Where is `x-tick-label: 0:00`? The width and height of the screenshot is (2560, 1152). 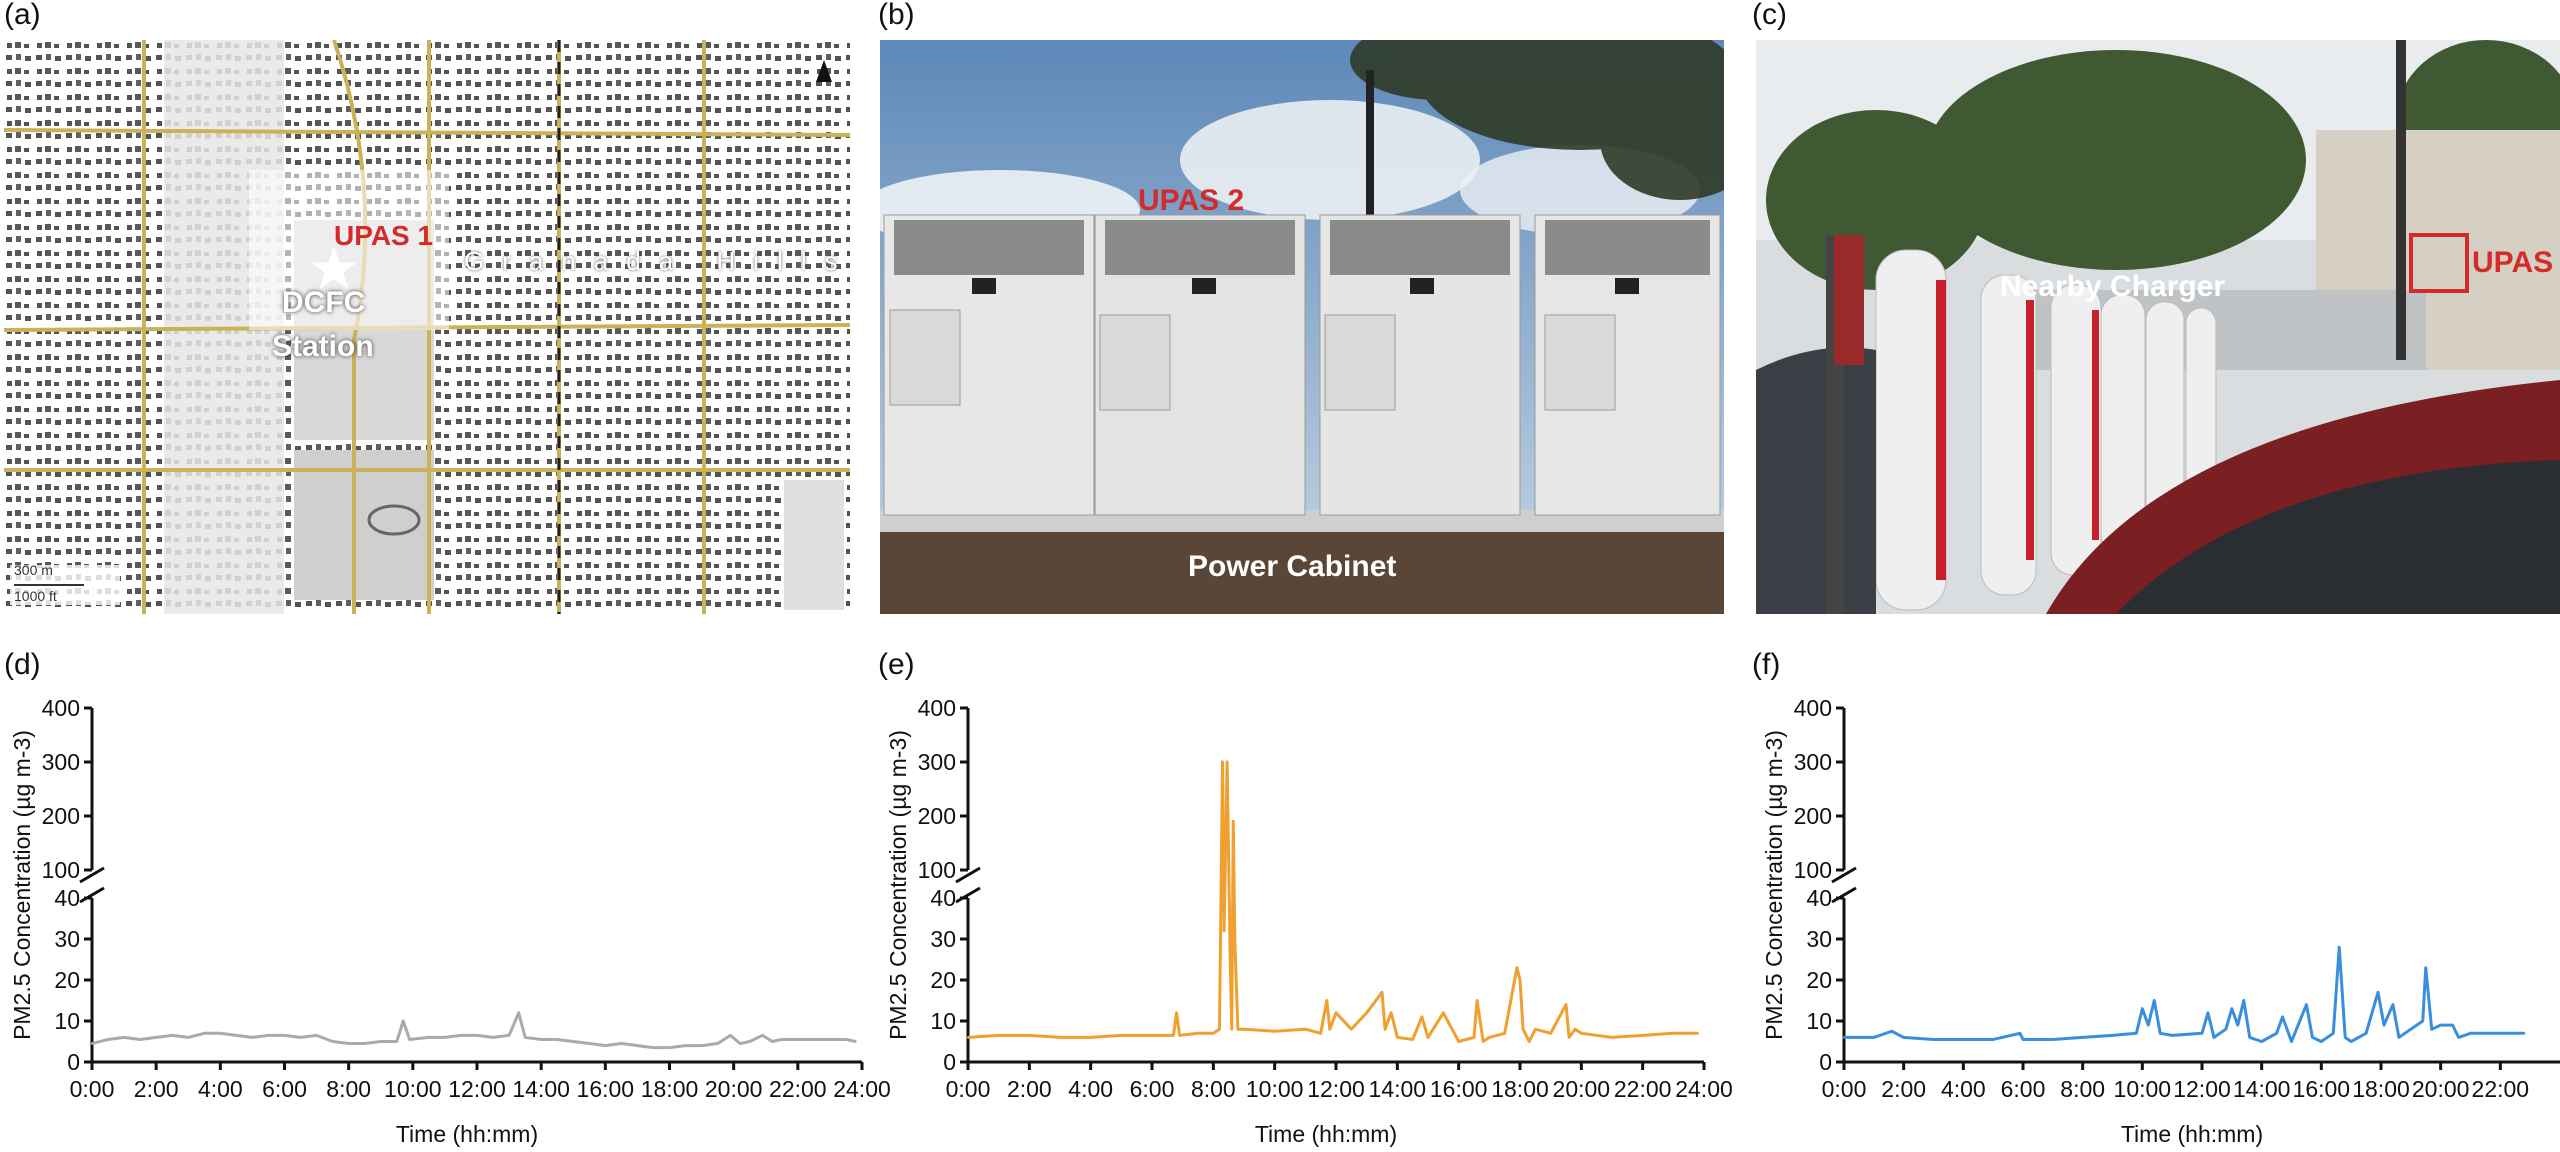
x-tick-label: 0:00 is located at coordinates (1844, 1089).